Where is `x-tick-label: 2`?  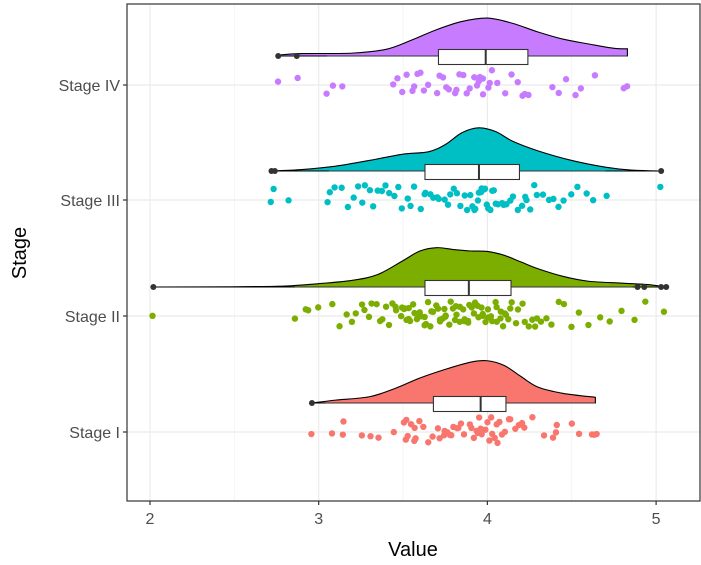 x-tick-label: 2 is located at coordinates (150, 519).